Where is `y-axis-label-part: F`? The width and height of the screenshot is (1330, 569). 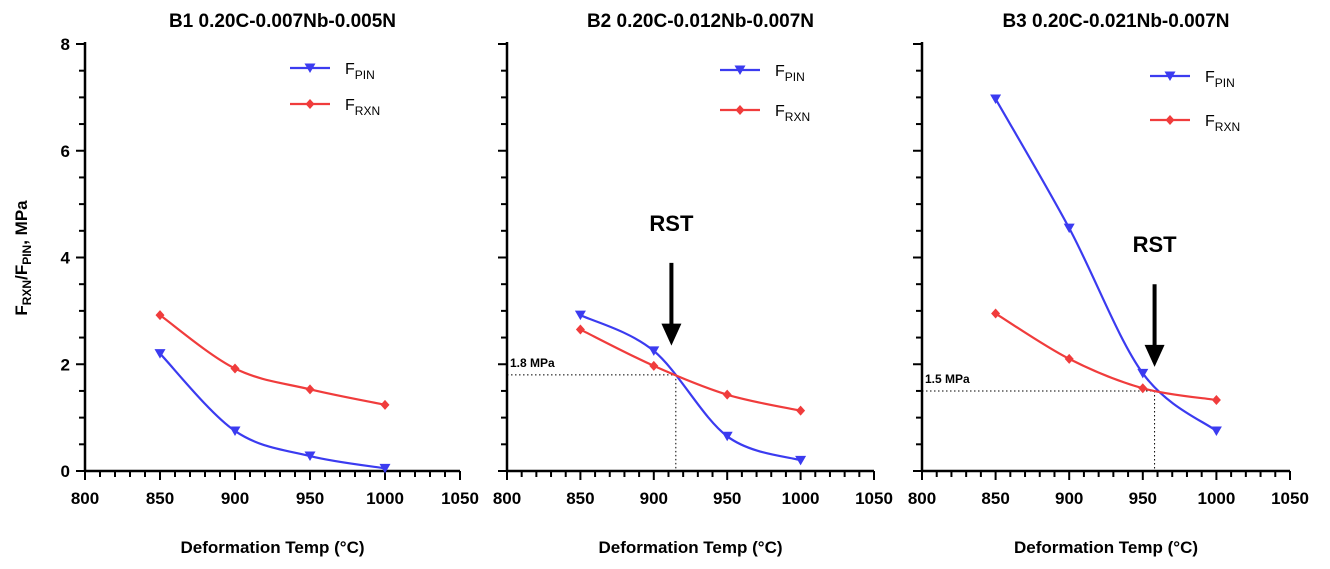 y-axis-label-part: F is located at coordinates (21, 310).